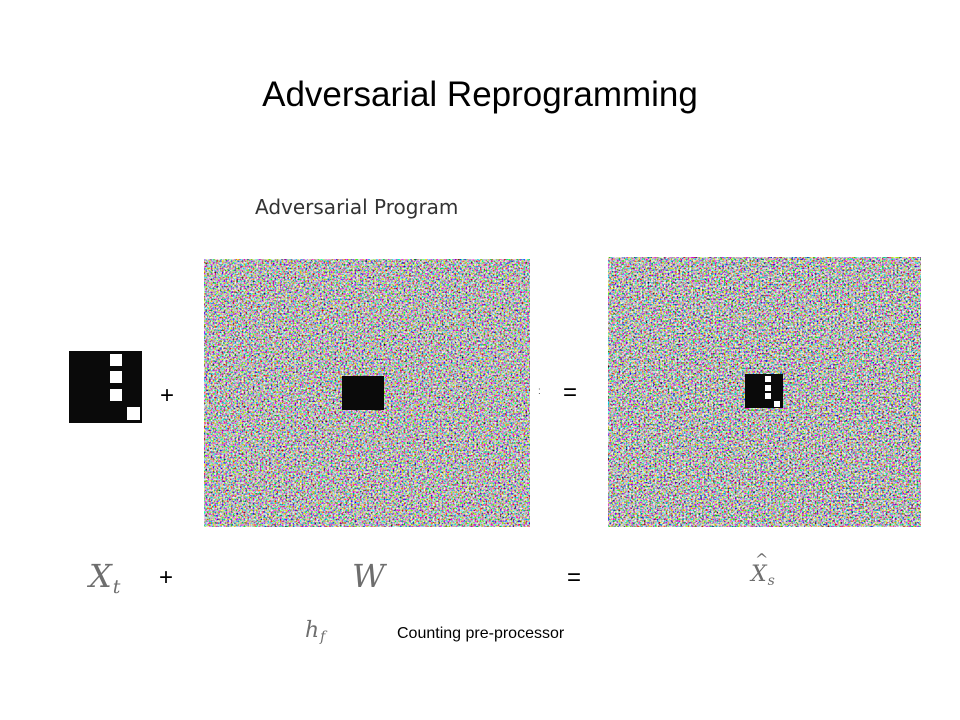 The width and height of the screenshot is (960, 720). I want to click on hat-accent: ^, so click(762, 559).